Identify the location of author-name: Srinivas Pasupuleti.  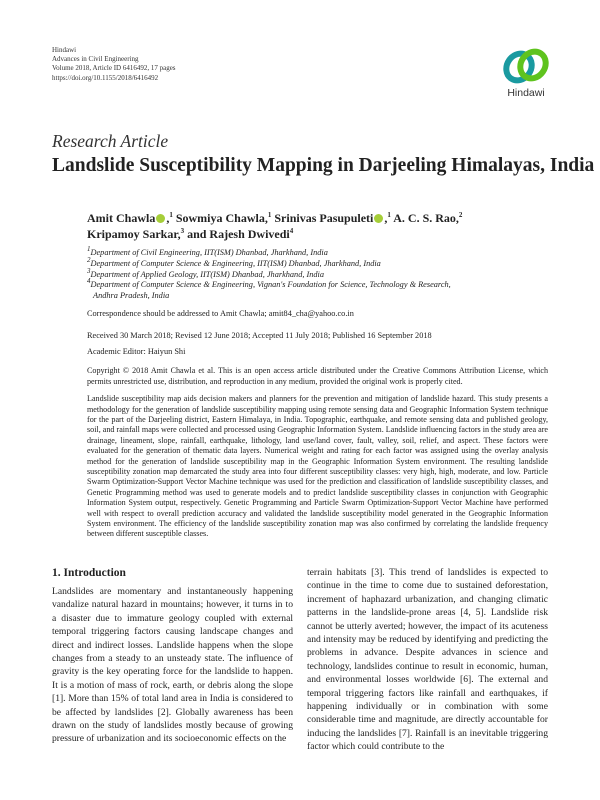
(324, 218).